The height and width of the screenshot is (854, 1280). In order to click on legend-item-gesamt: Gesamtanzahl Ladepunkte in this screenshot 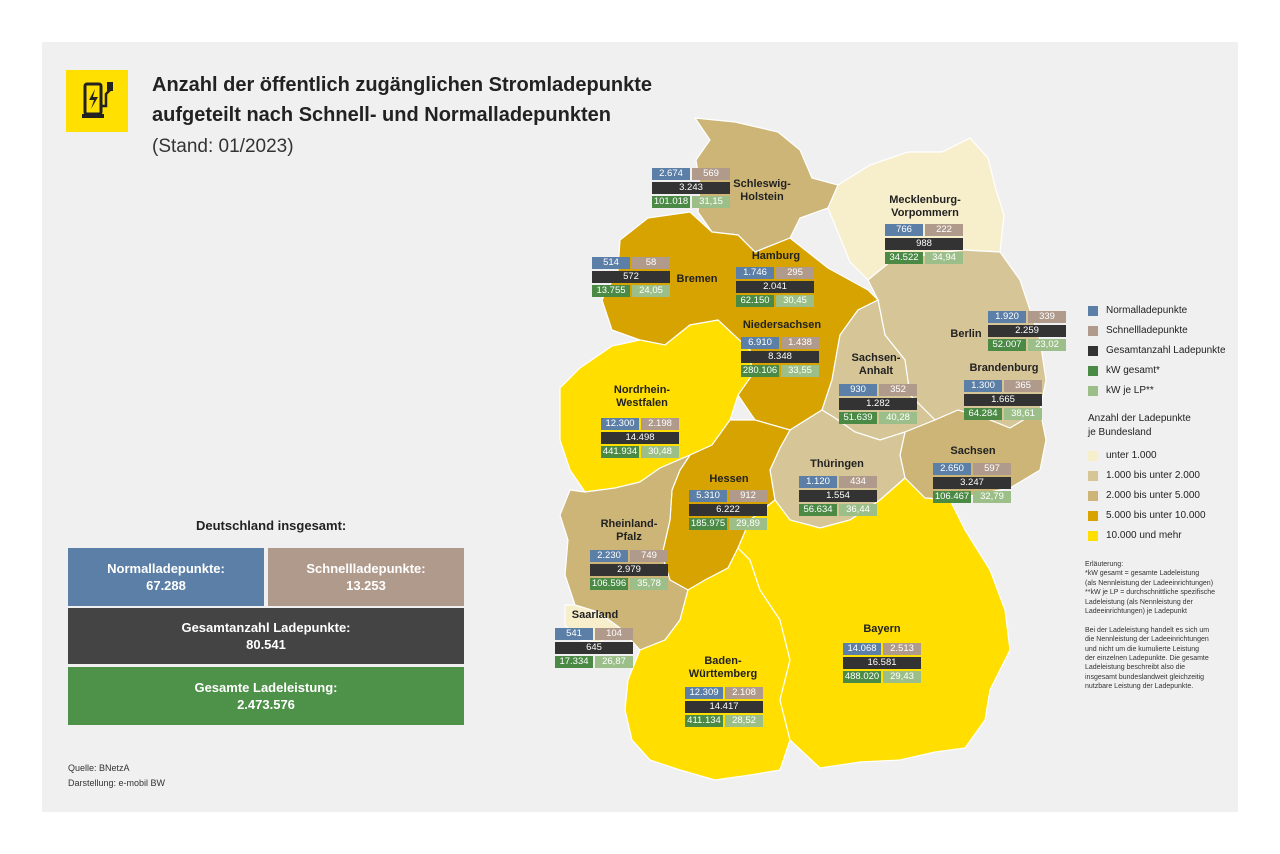, I will do `click(1157, 350)`.